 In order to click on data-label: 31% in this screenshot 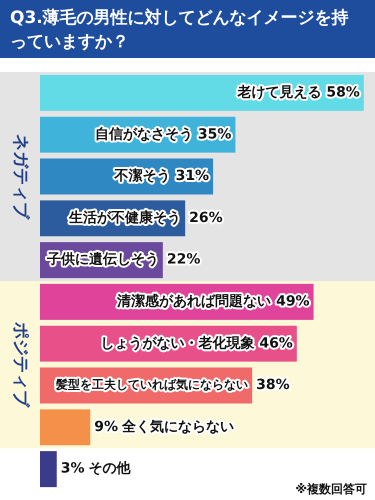, I will do `click(193, 176)`.